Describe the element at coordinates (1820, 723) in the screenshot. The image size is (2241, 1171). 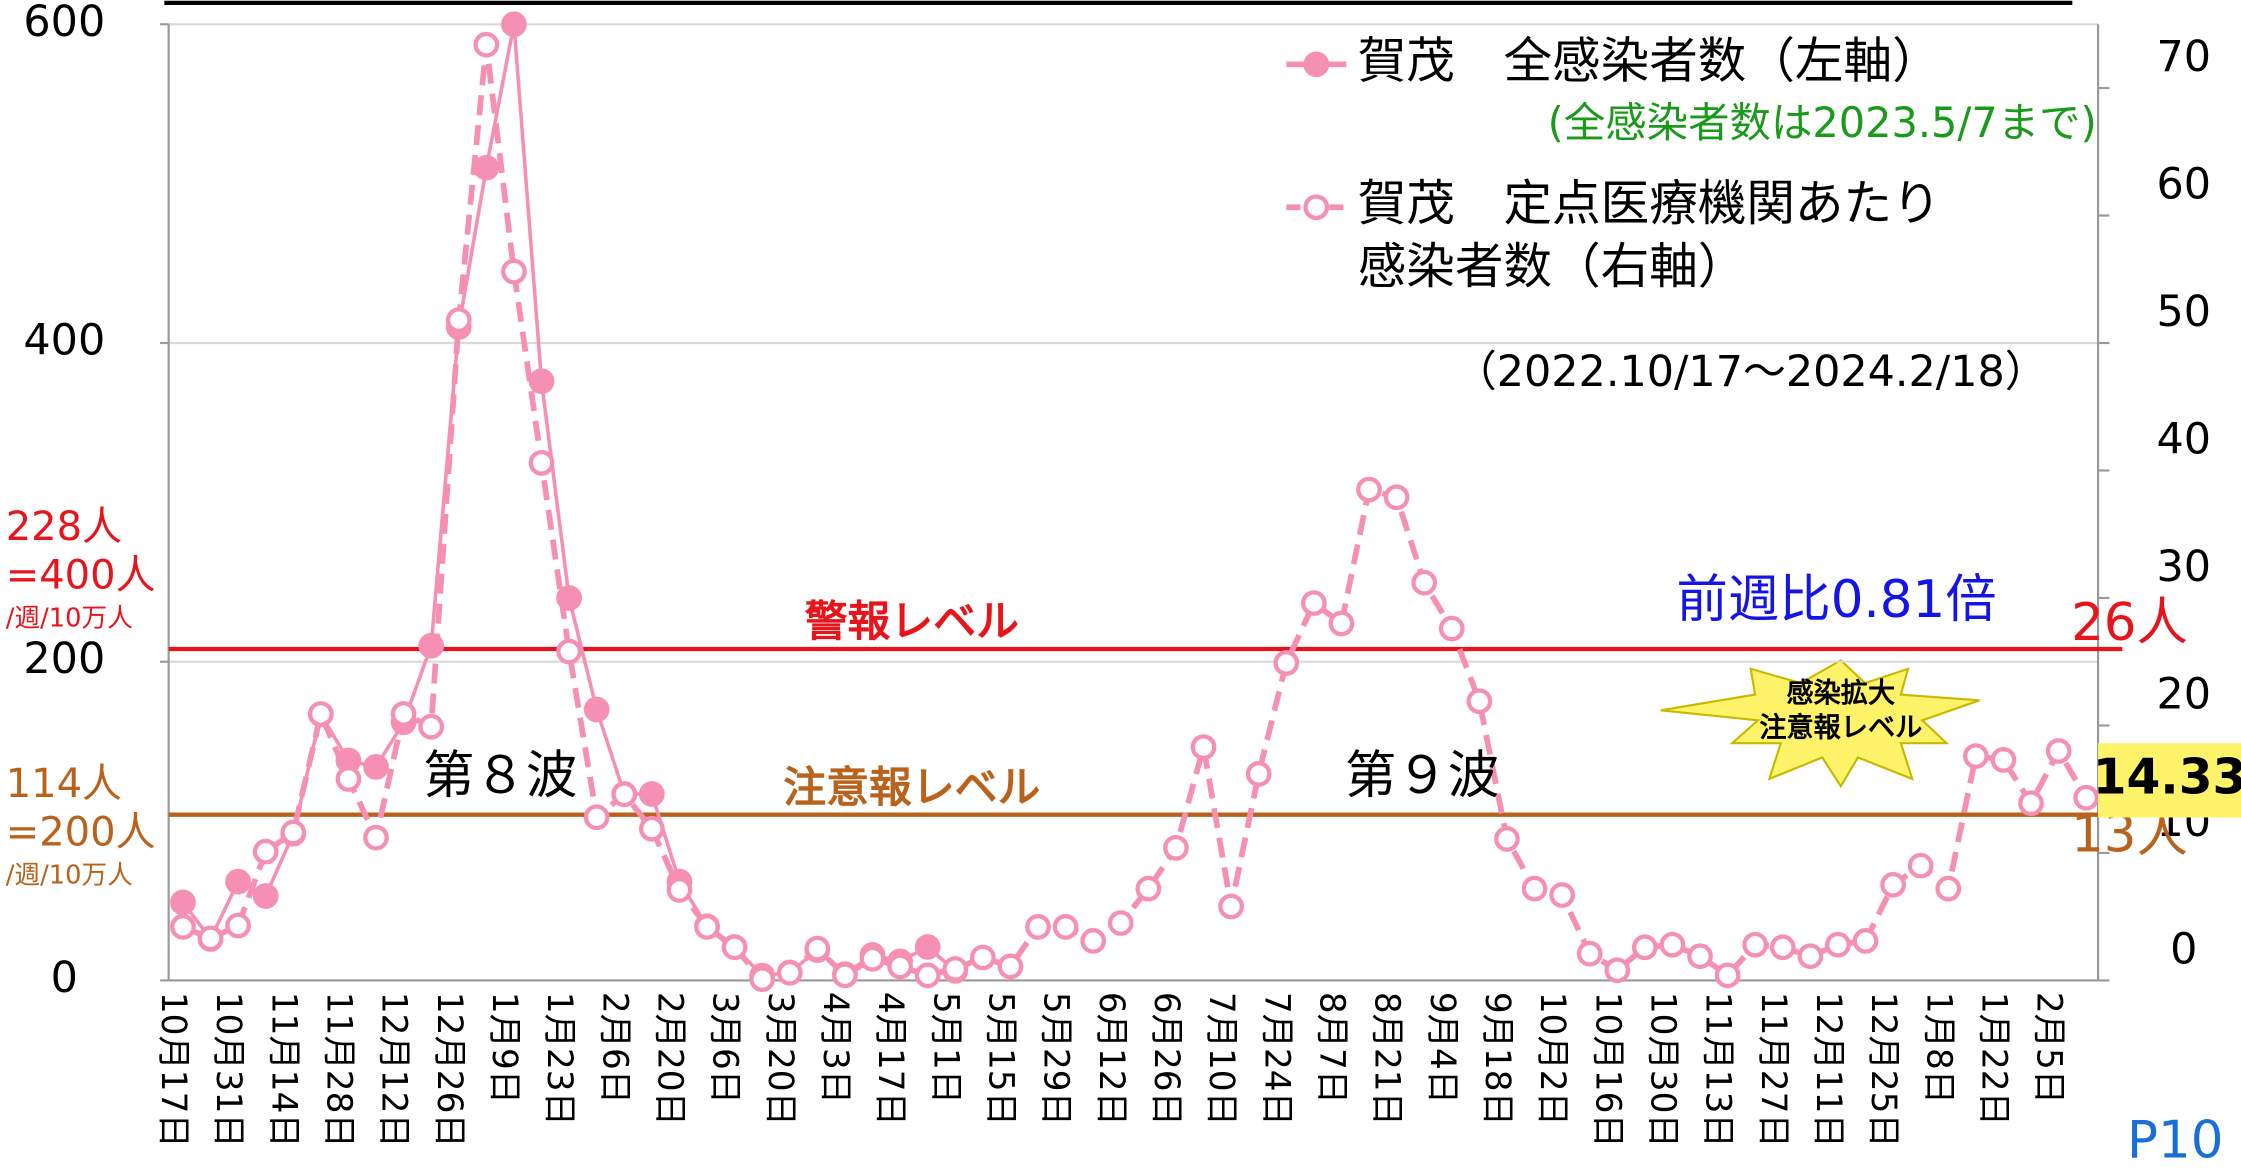
I see `badge-star` at that location.